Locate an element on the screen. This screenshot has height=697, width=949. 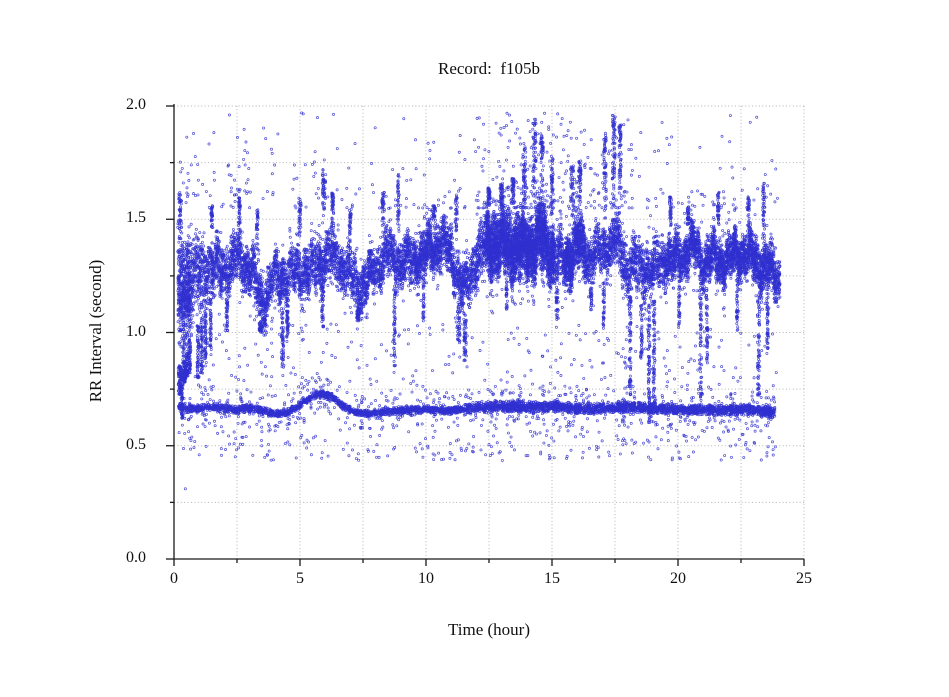
y-tick-label: 1.5 is located at coordinates (136, 218).